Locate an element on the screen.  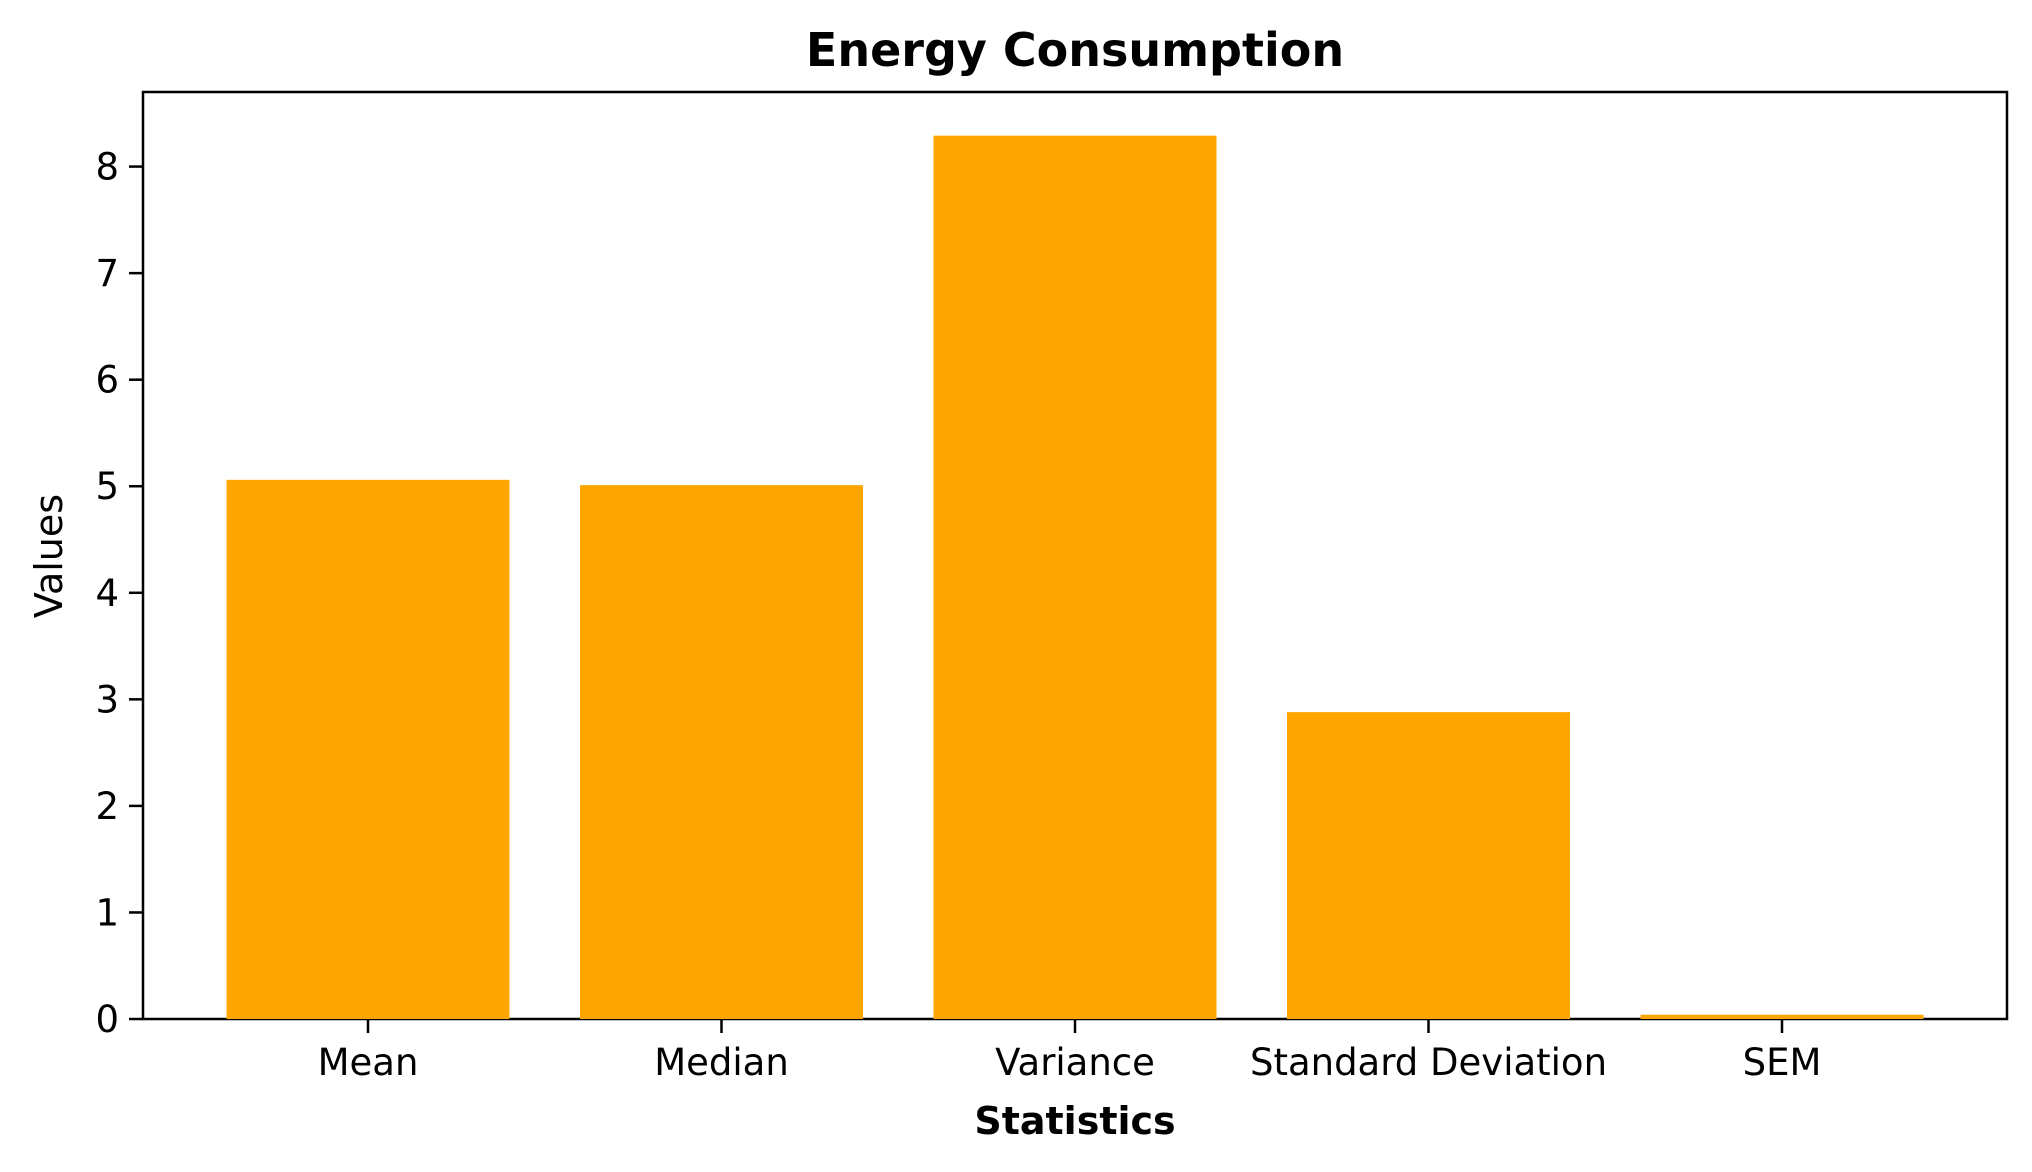
y-tick-label-2: 2 is located at coordinates (107, 806).